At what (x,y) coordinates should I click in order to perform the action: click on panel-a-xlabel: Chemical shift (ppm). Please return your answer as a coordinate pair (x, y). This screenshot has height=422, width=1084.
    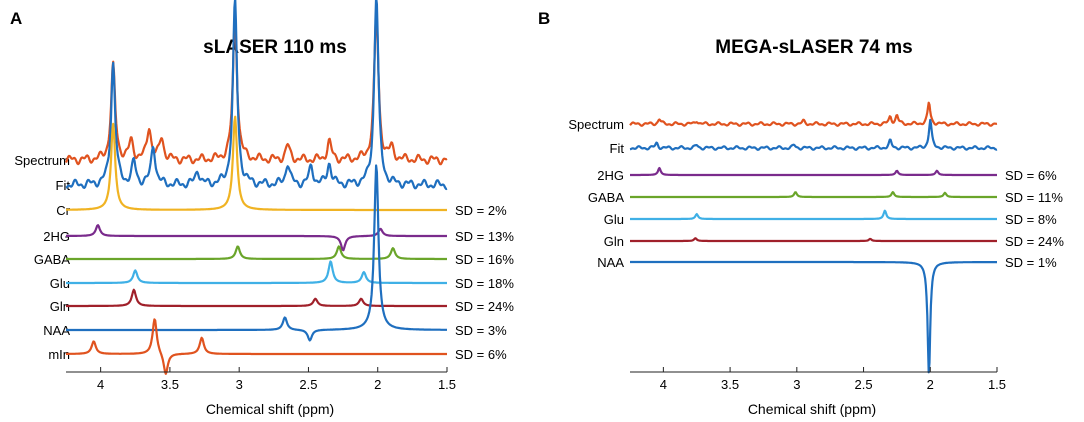
    Looking at the image, I should click on (270, 409).